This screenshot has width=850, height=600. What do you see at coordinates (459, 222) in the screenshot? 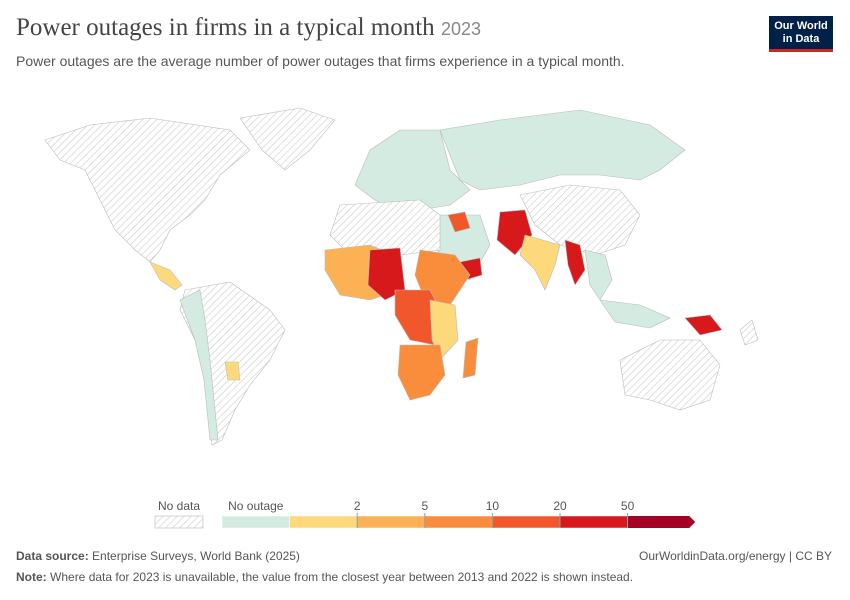
I see `iraq` at bounding box center [459, 222].